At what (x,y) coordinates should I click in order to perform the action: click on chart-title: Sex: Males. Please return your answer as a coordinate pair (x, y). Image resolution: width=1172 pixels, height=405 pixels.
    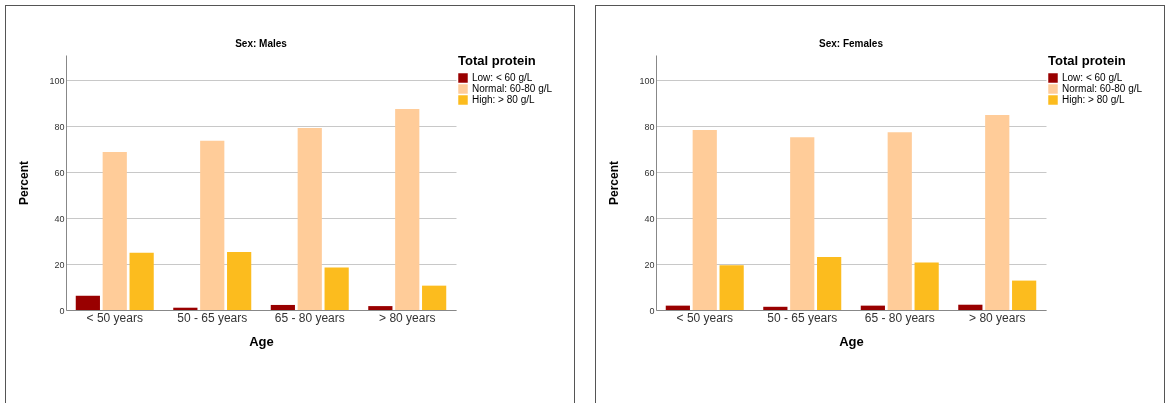
    Looking at the image, I should click on (261, 43).